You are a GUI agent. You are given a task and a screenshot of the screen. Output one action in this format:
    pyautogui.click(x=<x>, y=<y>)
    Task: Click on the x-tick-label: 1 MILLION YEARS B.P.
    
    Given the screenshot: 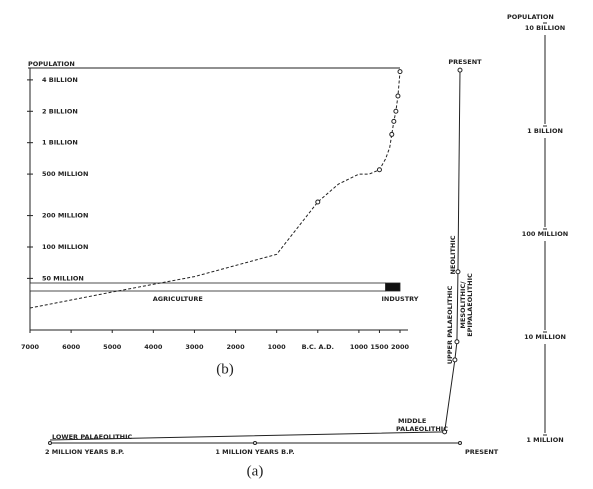 What is the action you would take?
    pyautogui.click(x=254, y=452)
    